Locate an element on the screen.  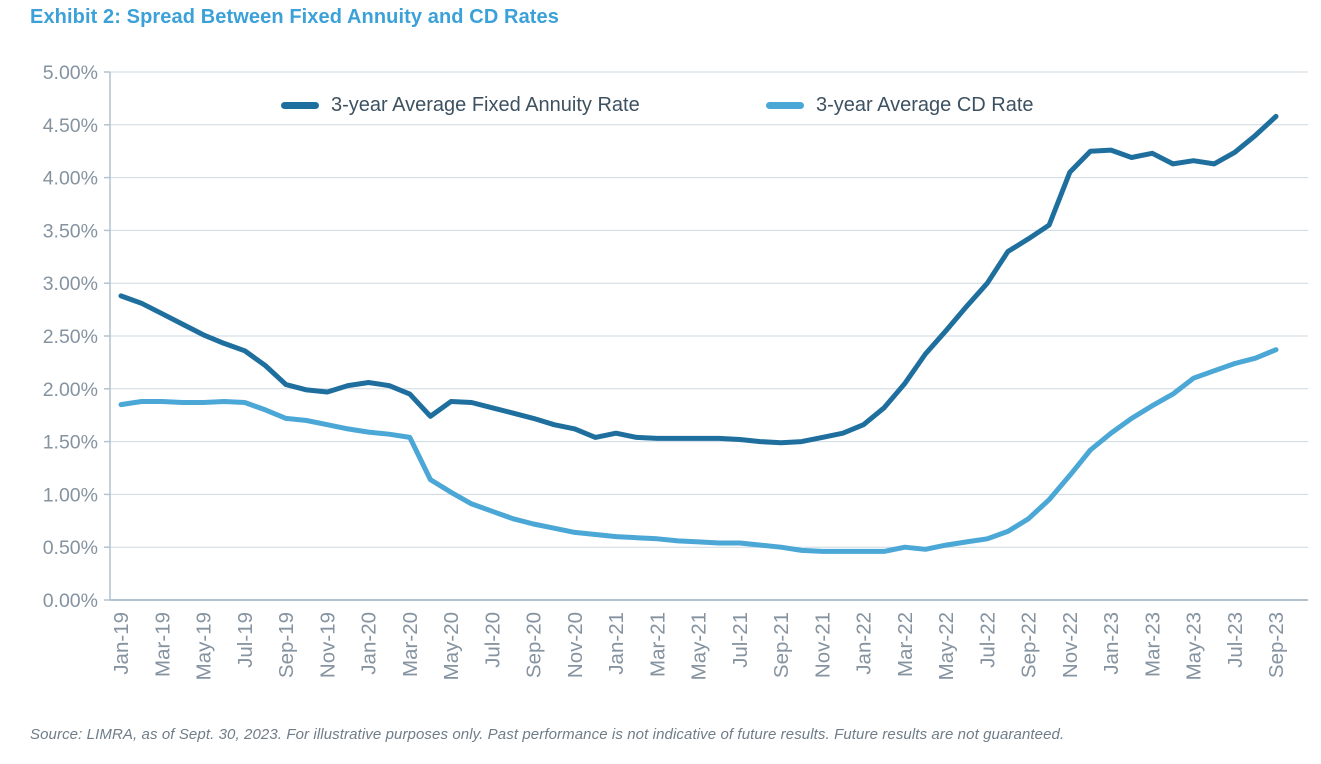
x-tick-label: Nov-22 is located at coordinates (1070, 645).